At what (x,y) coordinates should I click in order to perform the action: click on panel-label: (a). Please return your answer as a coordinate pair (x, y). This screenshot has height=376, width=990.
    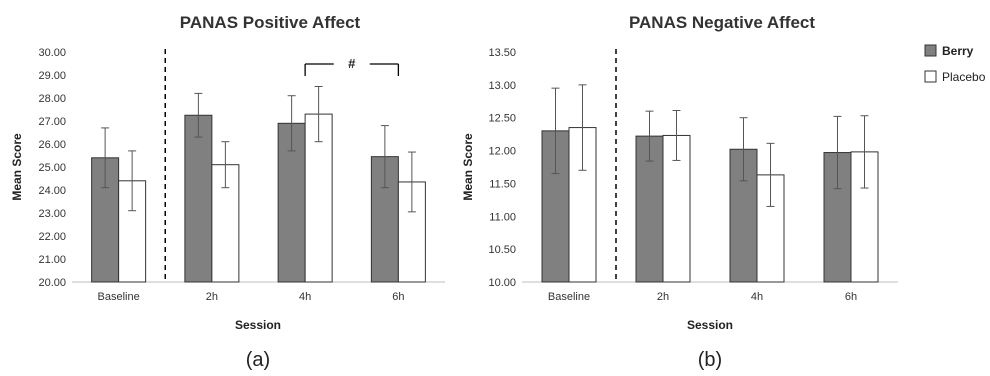
    Looking at the image, I should click on (258, 360).